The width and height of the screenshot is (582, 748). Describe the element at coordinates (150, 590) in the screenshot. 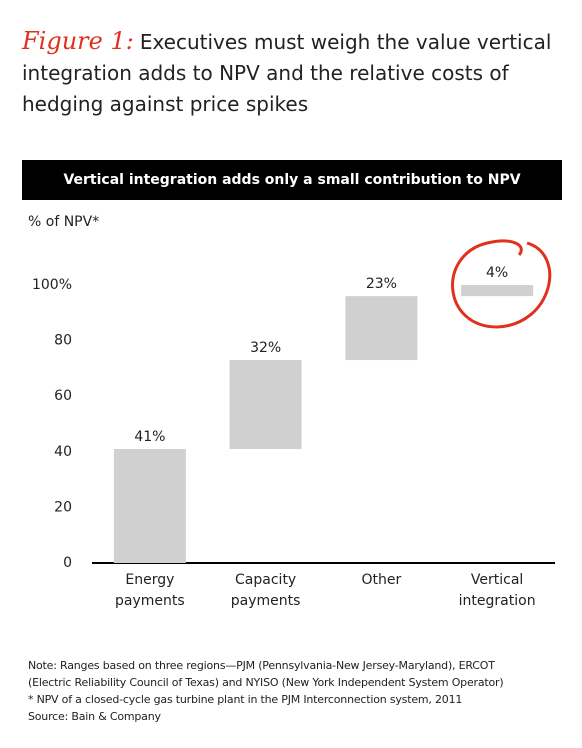

I see `x-tick-label: Energy payments` at that location.